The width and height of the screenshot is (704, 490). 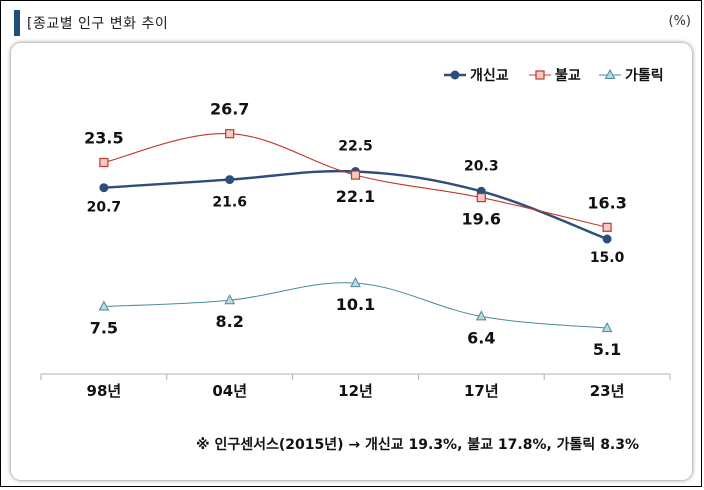 What do you see at coordinates (229, 109) in the screenshot?
I see `data-label-불교: 26.7` at bounding box center [229, 109].